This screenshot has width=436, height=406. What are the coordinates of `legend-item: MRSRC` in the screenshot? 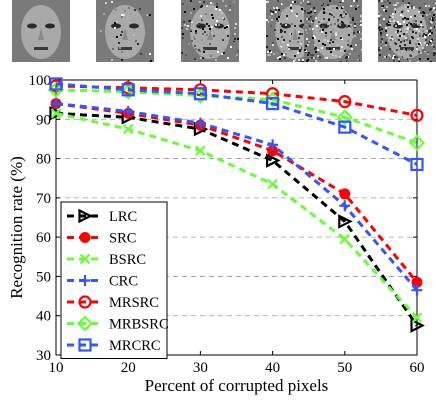 It's located at (113, 303).